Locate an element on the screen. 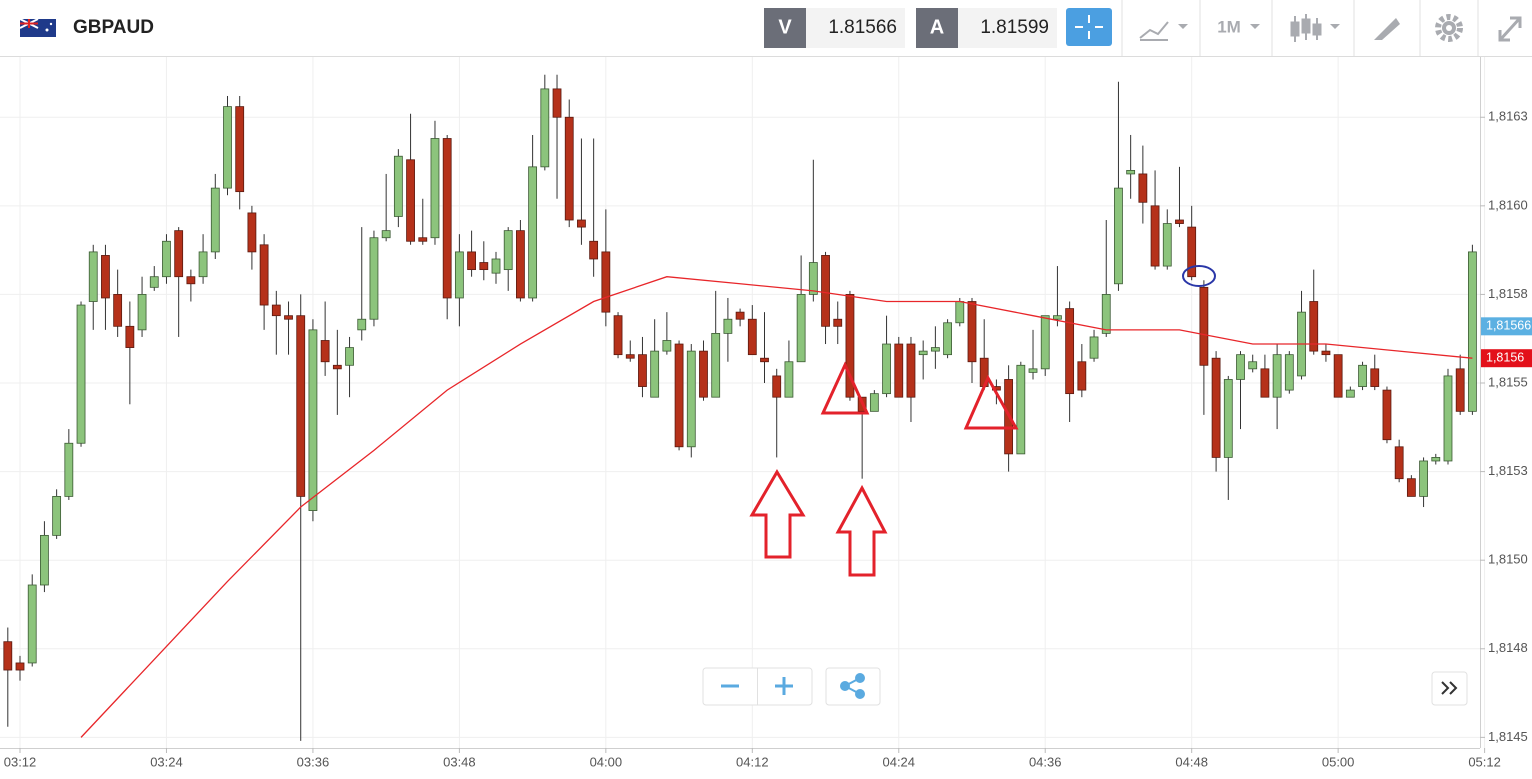 The height and width of the screenshot is (779, 1532). fullscreen-button is located at coordinates (1510, 29).